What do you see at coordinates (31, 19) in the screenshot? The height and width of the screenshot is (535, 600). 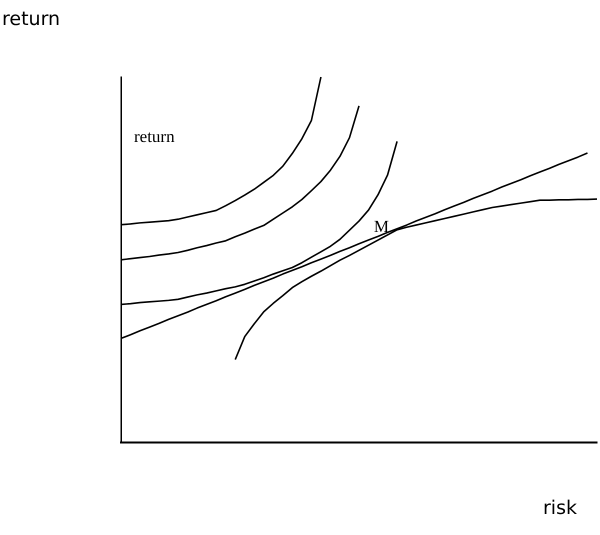 I see `y-axis-title: return` at bounding box center [31, 19].